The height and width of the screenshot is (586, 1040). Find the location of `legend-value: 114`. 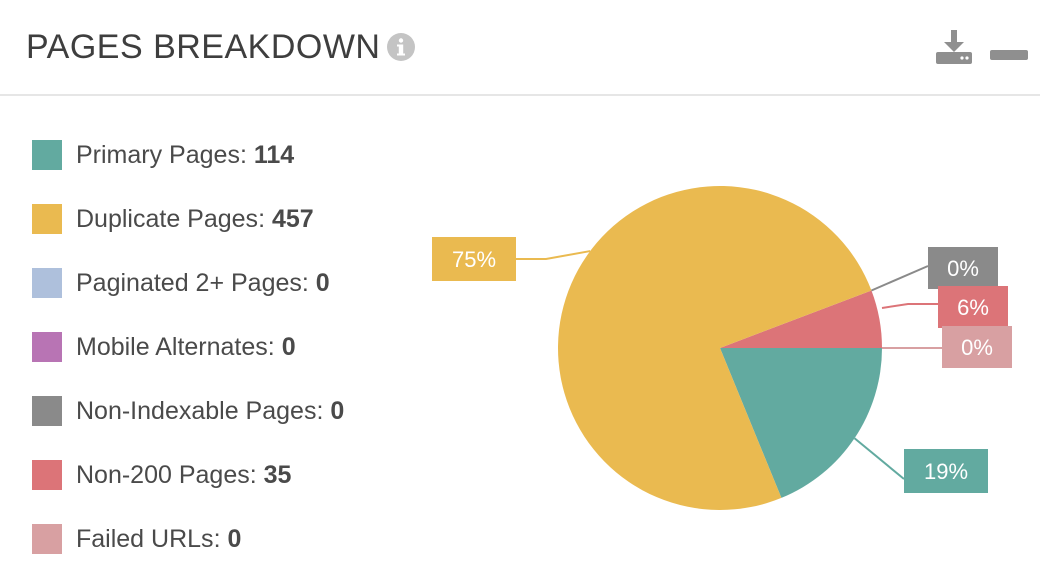

legend-value: 114 is located at coordinates (274, 154).